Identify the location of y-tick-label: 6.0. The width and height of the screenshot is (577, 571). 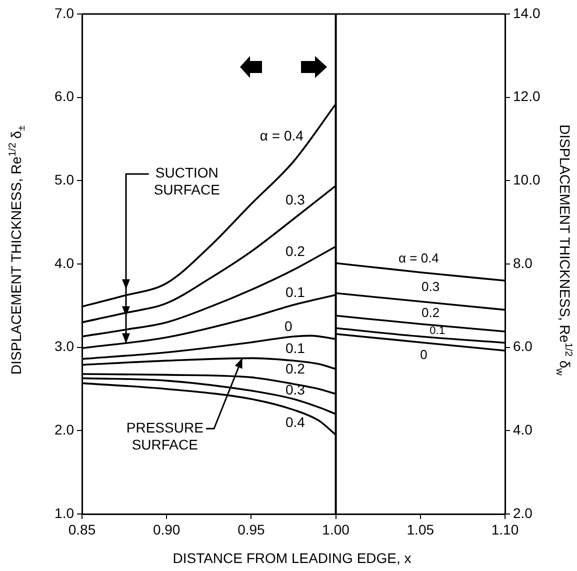
(64, 96).